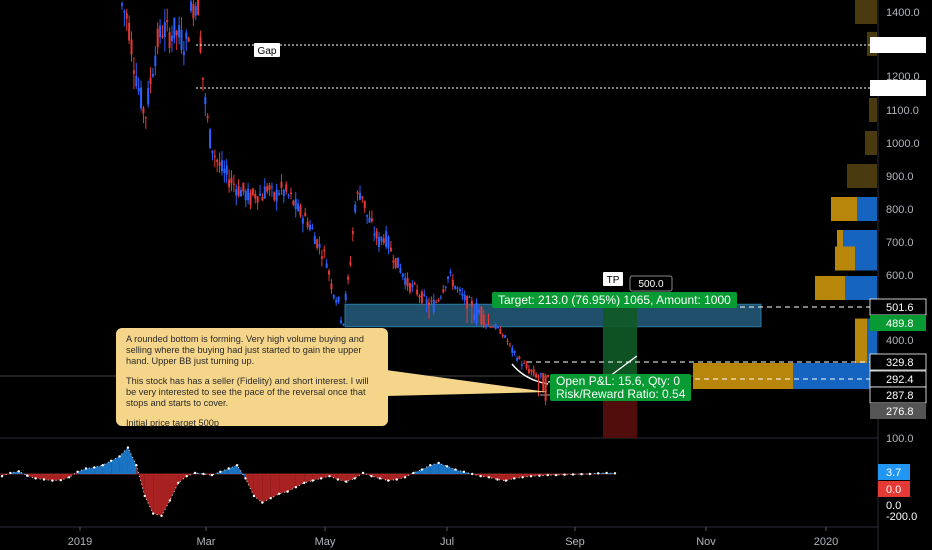 The height and width of the screenshot is (550, 932). Describe the element at coordinates (902, 111) in the screenshot. I see `price-tick-label: 1100.0` at that location.